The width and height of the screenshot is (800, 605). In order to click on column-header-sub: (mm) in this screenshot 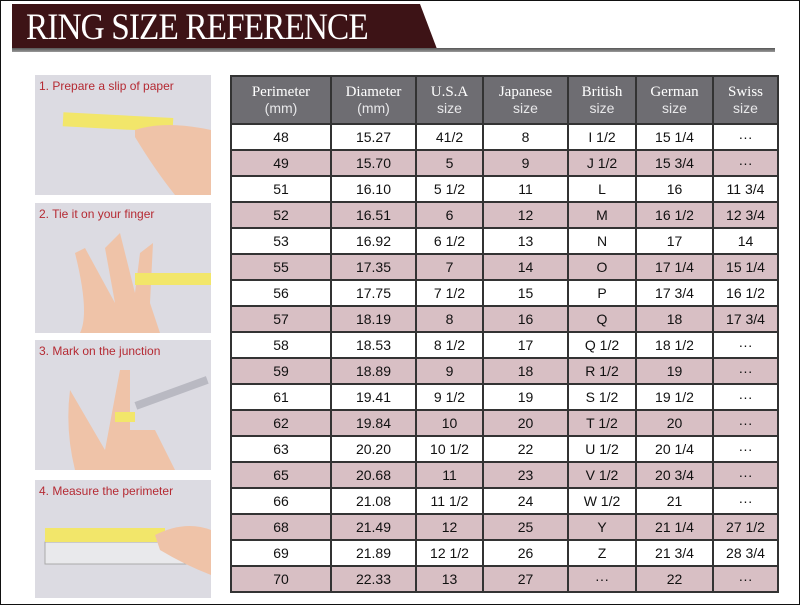, I will do `click(373, 108)`.